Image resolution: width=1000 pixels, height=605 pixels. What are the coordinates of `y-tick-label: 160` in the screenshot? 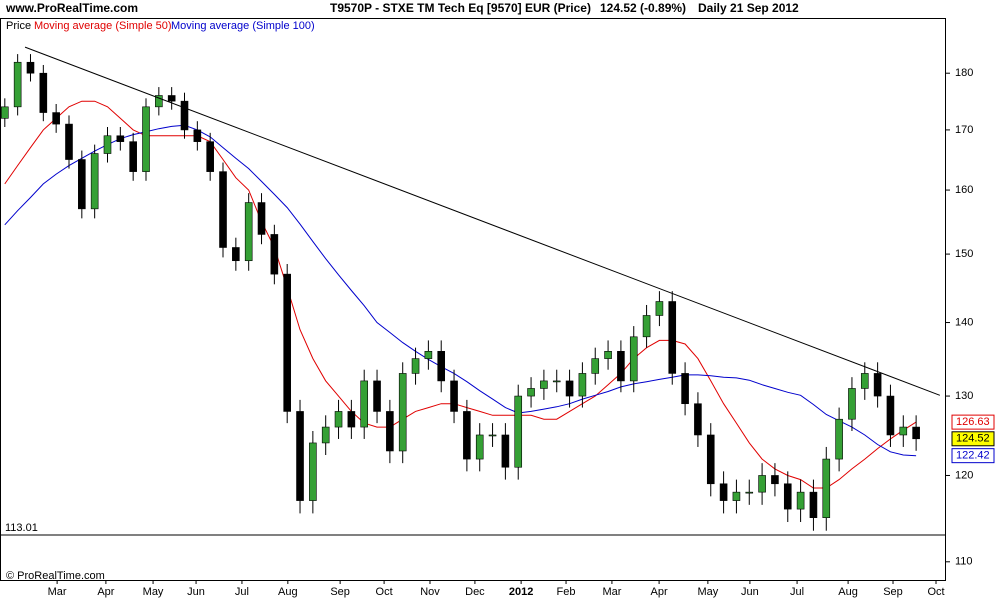 It's located at (964, 190).